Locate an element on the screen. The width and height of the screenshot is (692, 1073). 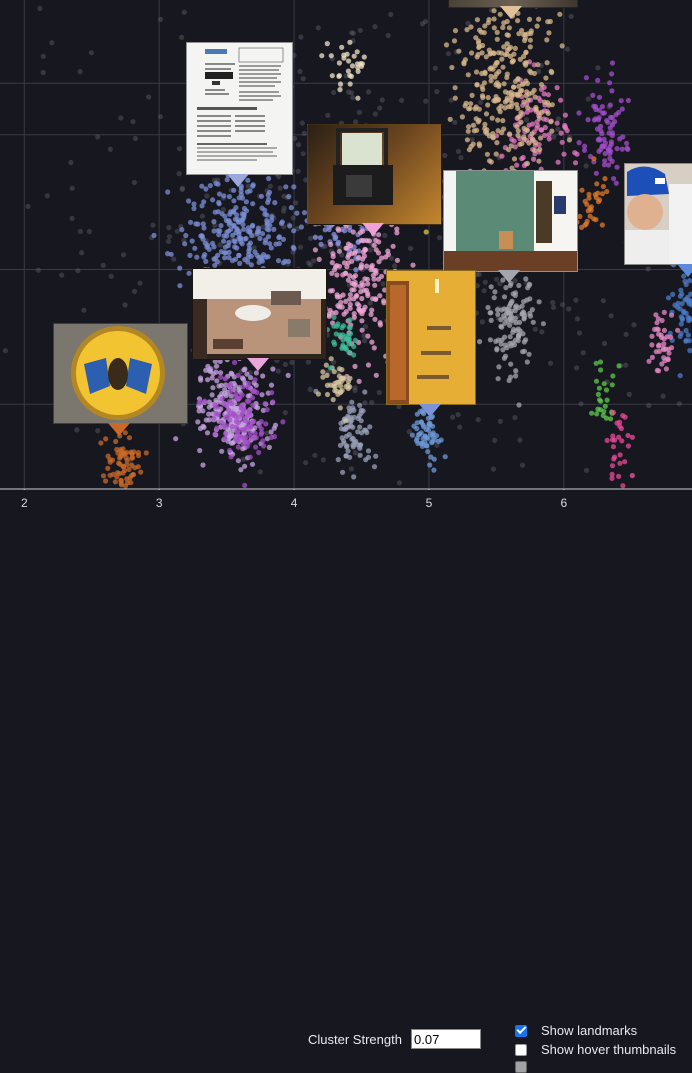
show-landmarks-toggle: Show landmarks is located at coordinates (576, 1030).